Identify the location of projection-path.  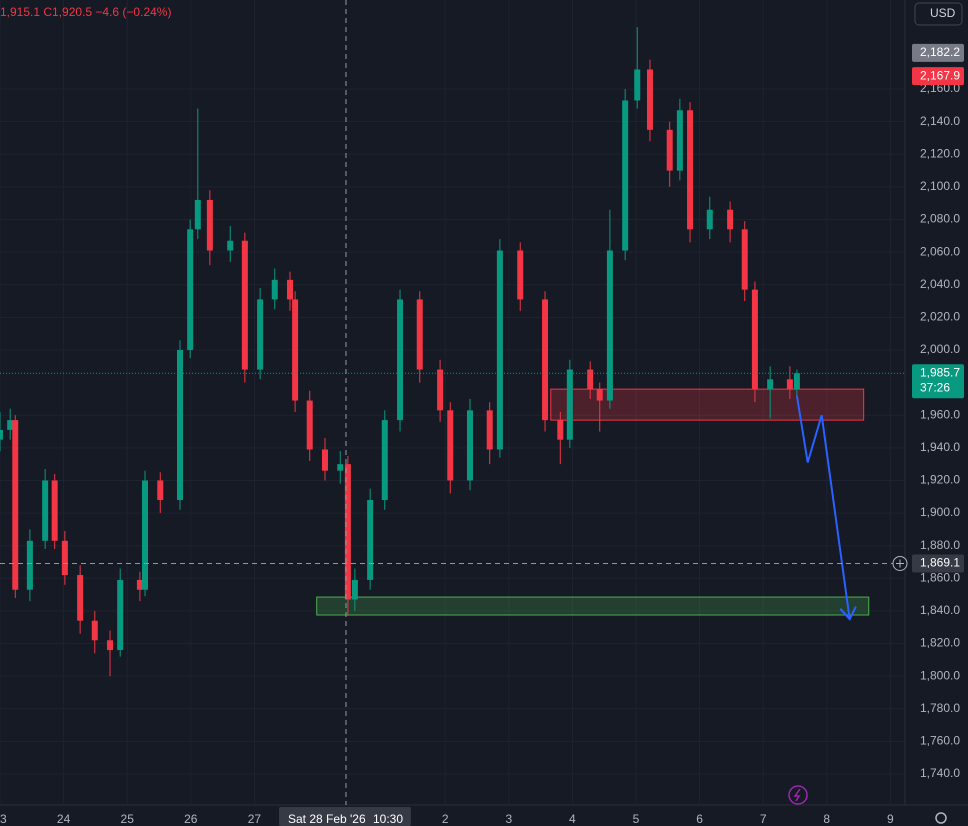
(823, 507).